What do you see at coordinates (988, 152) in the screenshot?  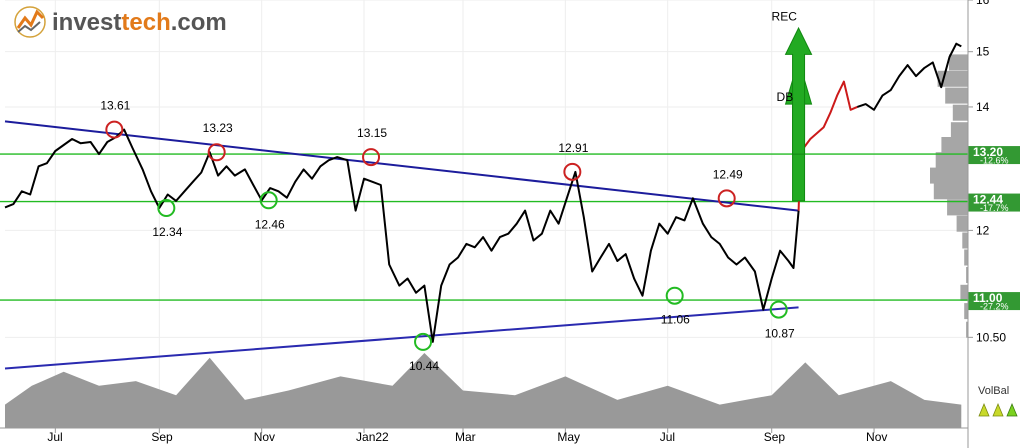 I see `level-value-label: 13.20` at bounding box center [988, 152].